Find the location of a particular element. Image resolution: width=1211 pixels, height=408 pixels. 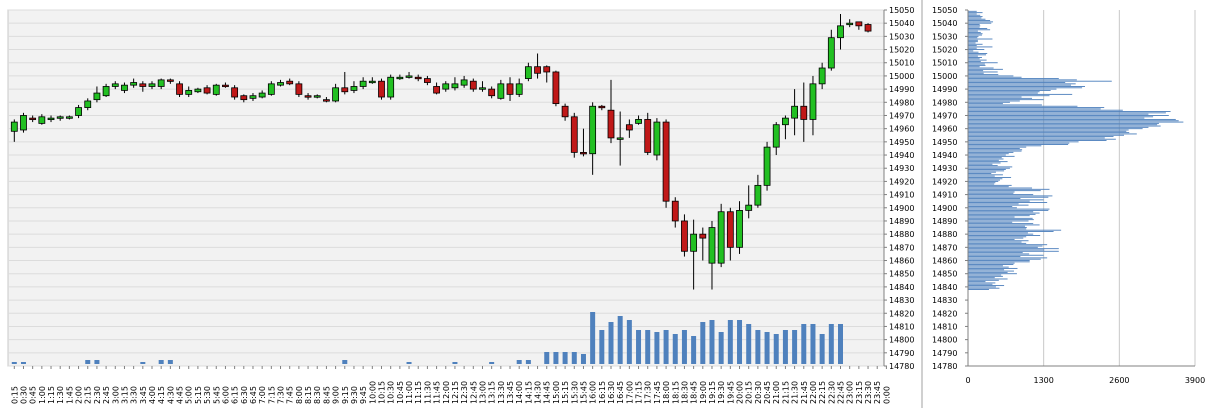

x-tick-label: 21:00 is located at coordinates (776, 392).